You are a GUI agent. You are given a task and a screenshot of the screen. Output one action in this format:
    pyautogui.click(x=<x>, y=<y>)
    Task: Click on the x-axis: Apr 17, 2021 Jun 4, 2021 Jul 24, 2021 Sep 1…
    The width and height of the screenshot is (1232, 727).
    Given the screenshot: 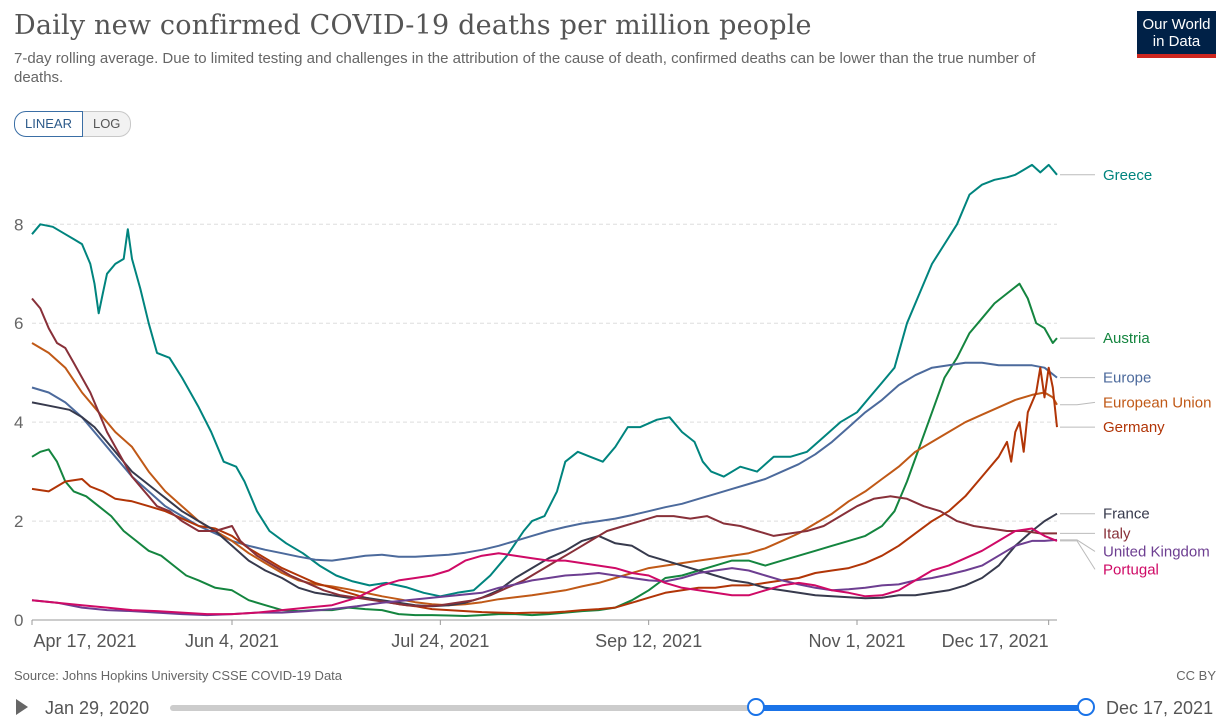 What is the action you would take?
    pyautogui.click(x=540, y=635)
    